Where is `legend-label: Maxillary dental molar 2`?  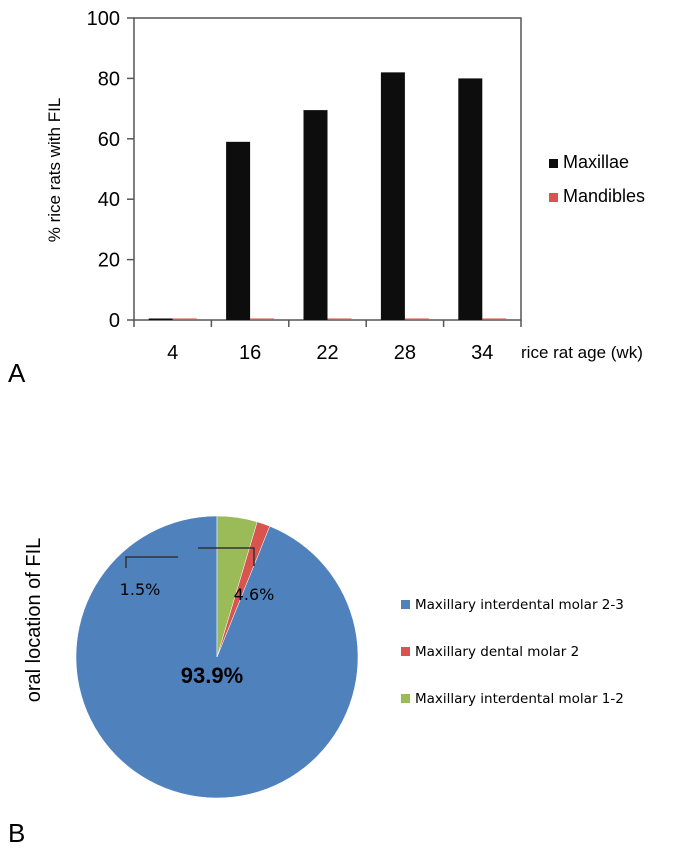 legend-label: Maxillary dental molar 2 is located at coordinates (497, 652).